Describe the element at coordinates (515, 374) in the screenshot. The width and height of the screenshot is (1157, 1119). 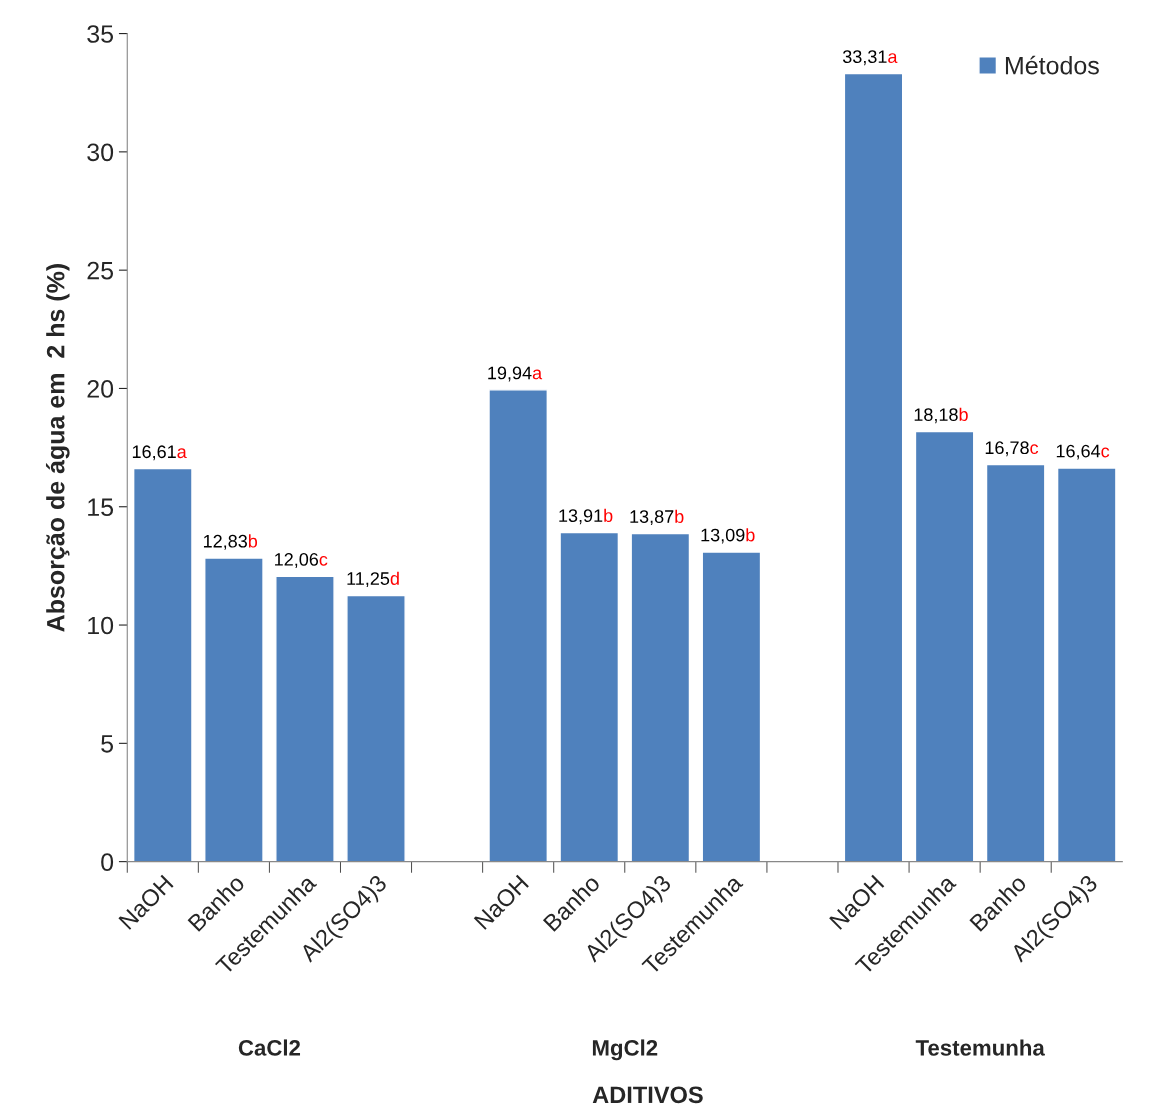
I see `data-label: 19,94a` at that location.